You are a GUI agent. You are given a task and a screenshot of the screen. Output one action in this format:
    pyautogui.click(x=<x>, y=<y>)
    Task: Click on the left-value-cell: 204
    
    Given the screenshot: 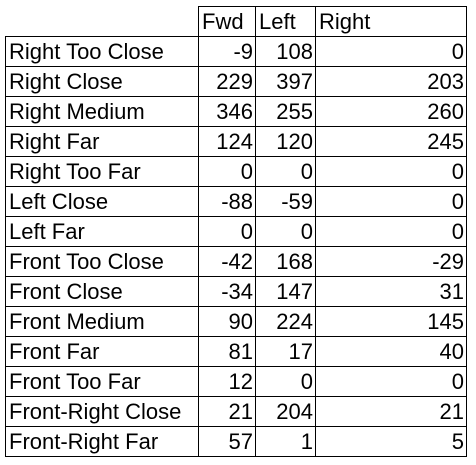 What is the action you would take?
    pyautogui.click(x=285, y=411)
    